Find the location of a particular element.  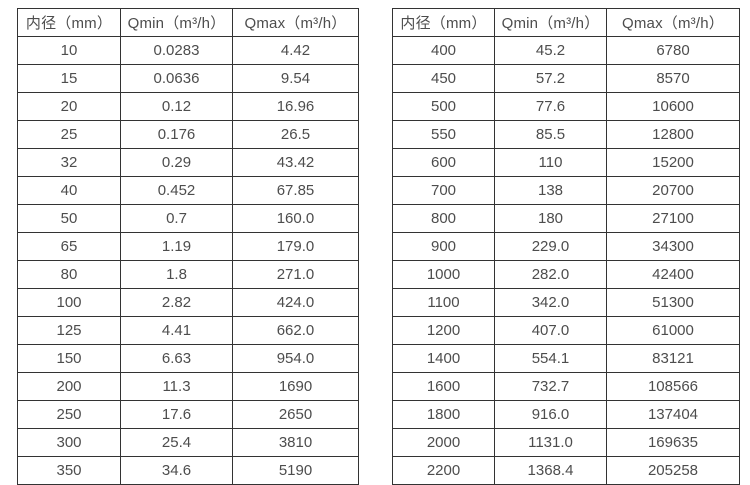

table-cell: 61000 is located at coordinates (673, 330).